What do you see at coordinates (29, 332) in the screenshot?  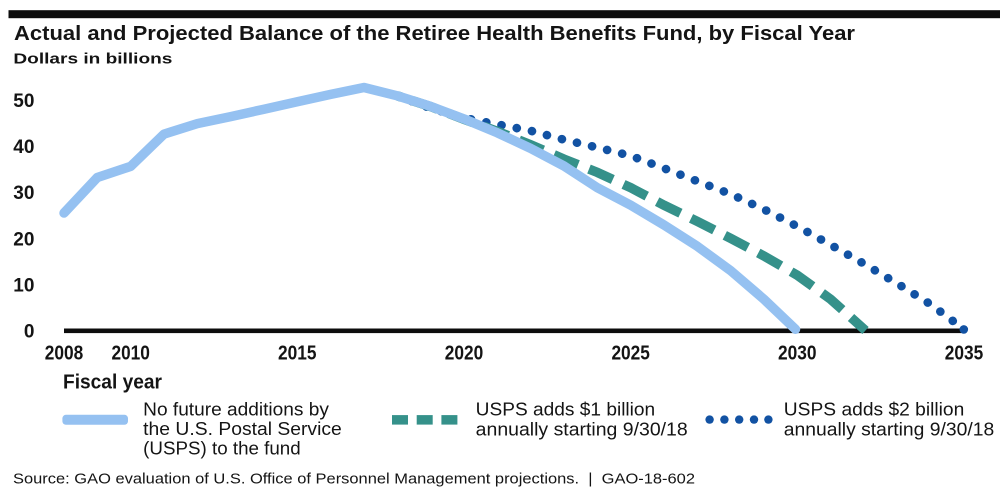 I see `svg-text: 0` at bounding box center [29, 332].